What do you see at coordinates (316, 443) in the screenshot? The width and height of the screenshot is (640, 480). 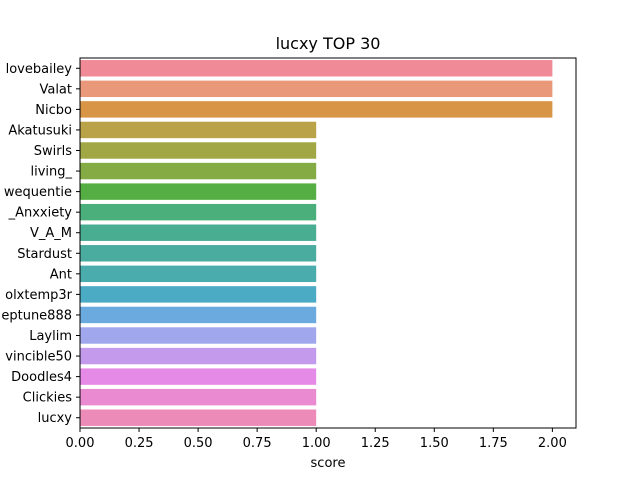 I see `x-tick-label: 1.00` at bounding box center [316, 443].